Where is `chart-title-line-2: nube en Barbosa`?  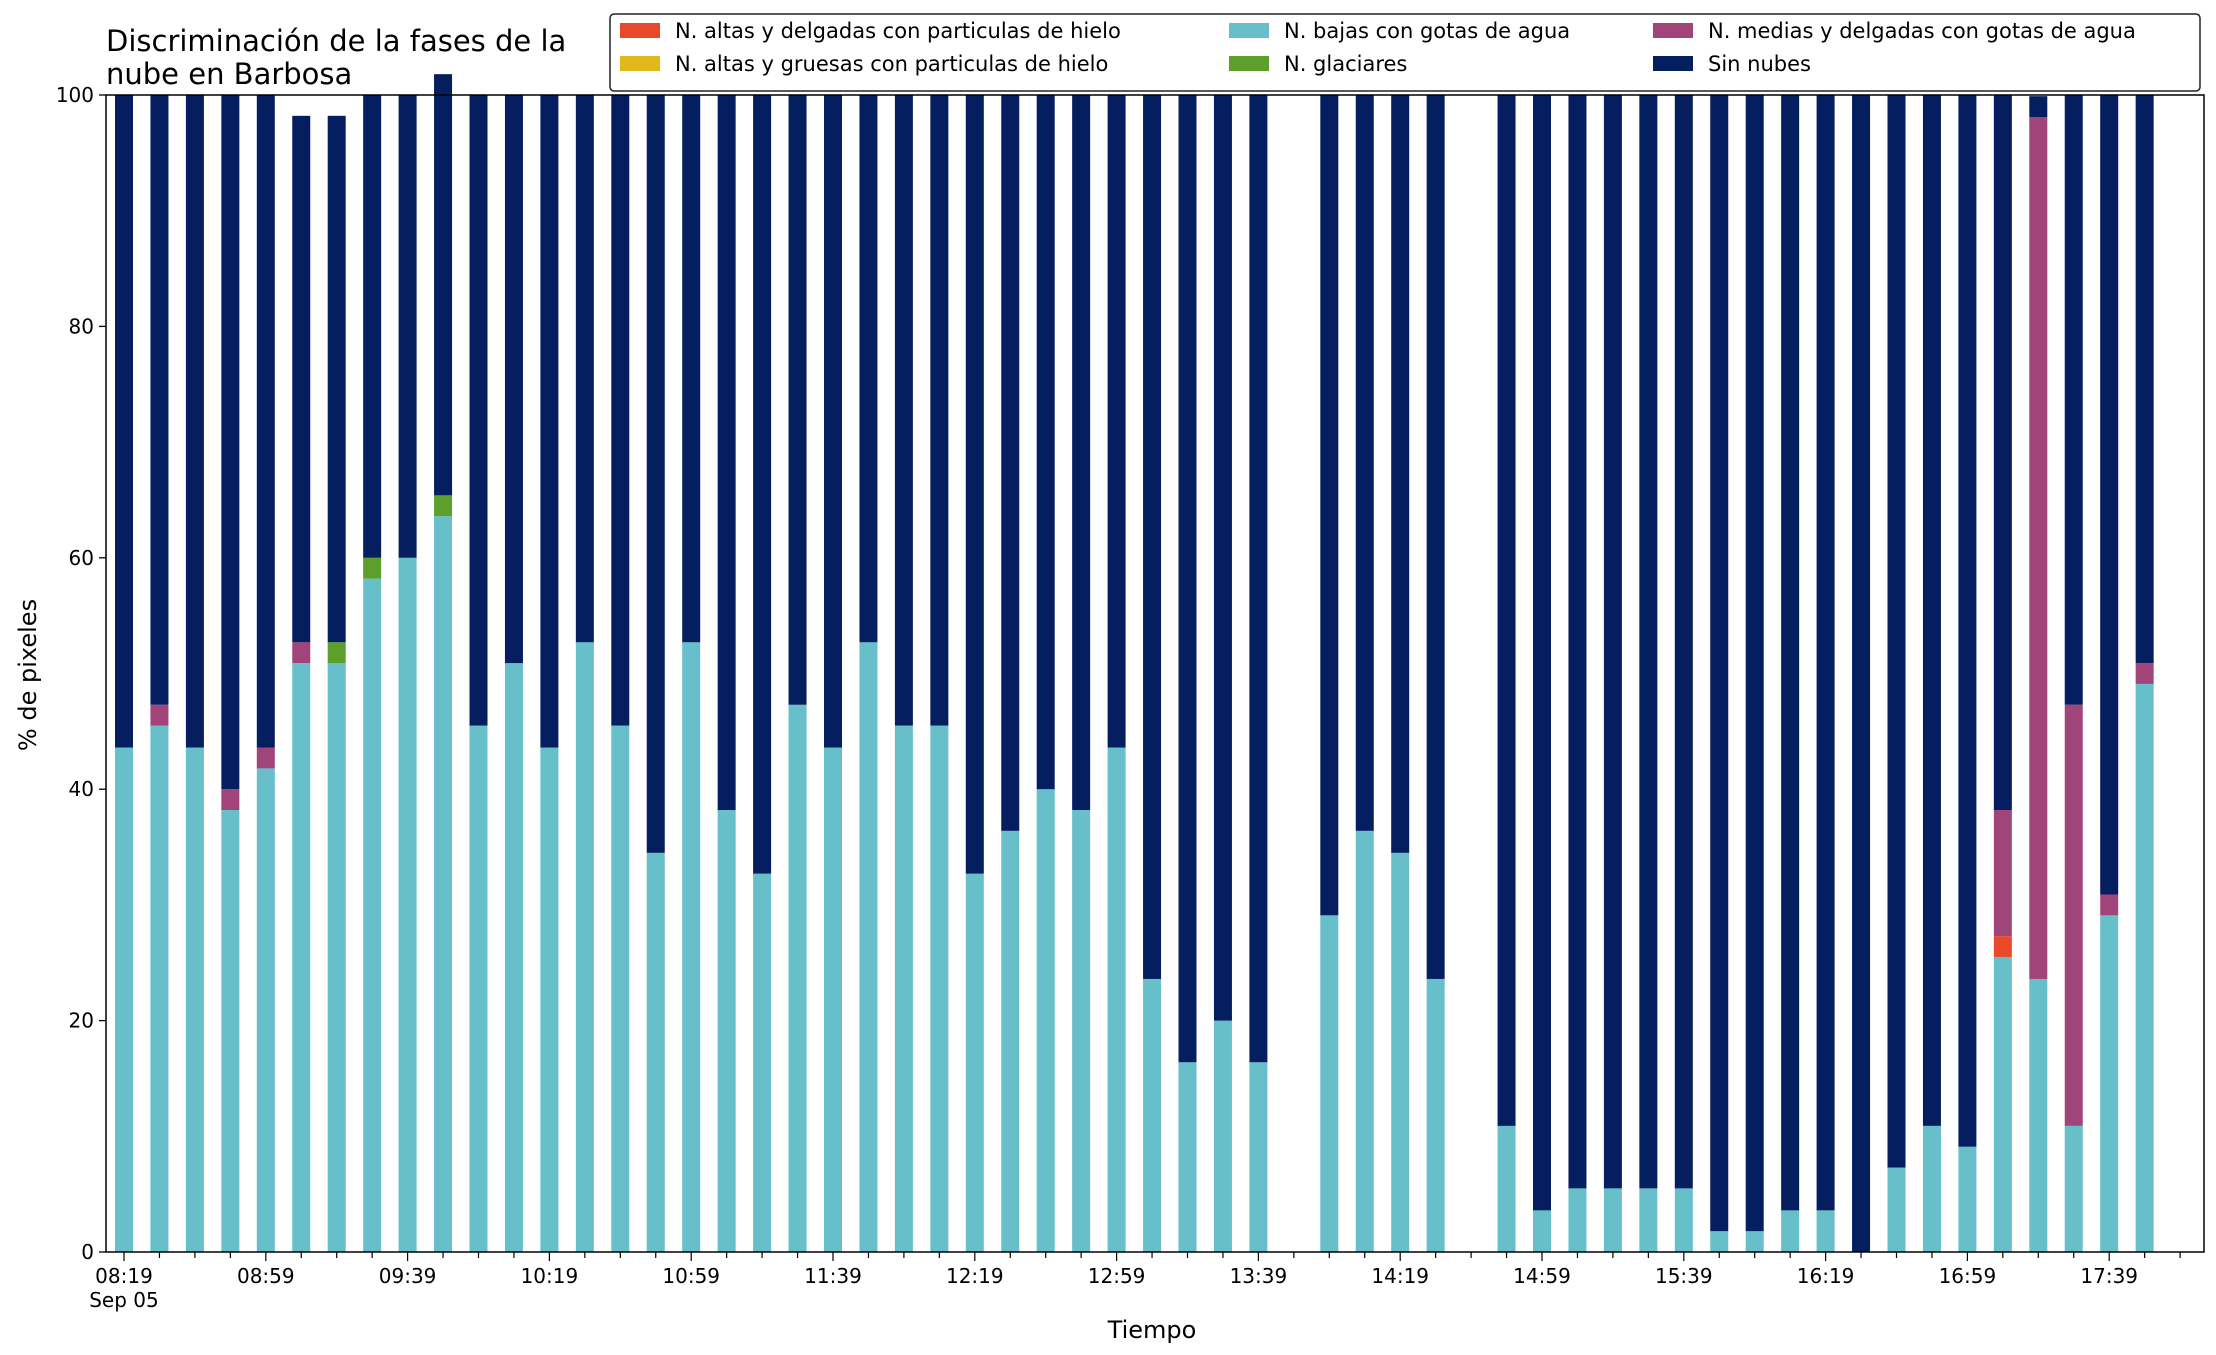 chart-title-line-2: nube en Barbosa is located at coordinates (229, 74).